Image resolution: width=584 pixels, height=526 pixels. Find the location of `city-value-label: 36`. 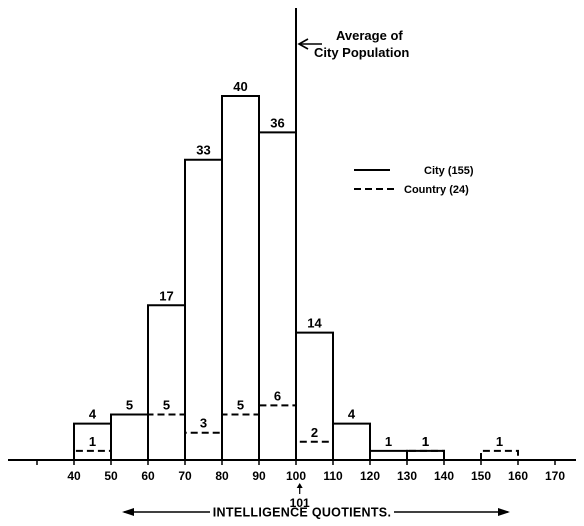

city-value-label: 36 is located at coordinates (277, 122).